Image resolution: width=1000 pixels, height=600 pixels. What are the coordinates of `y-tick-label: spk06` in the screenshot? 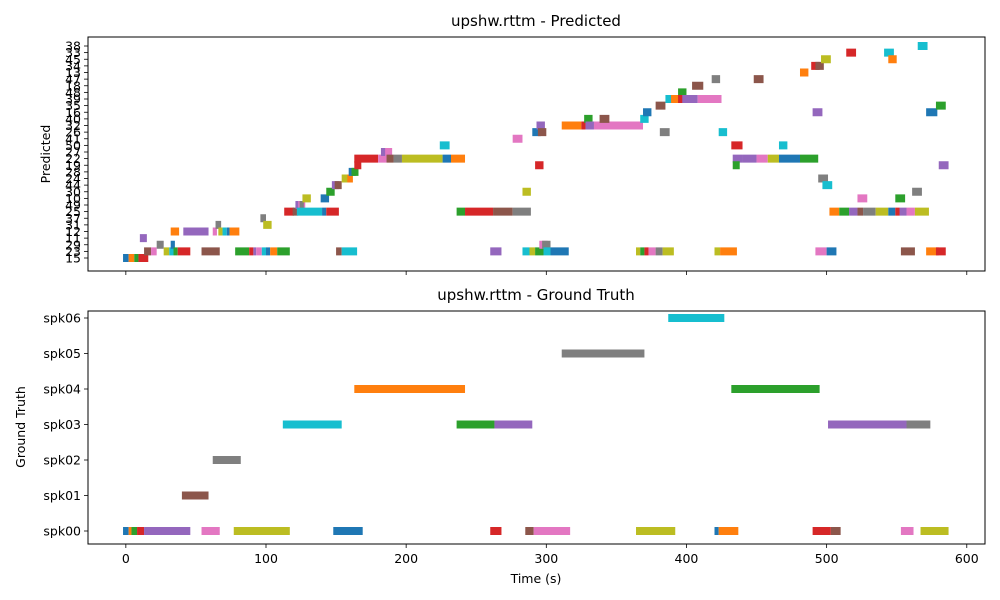 It's located at (62, 318).